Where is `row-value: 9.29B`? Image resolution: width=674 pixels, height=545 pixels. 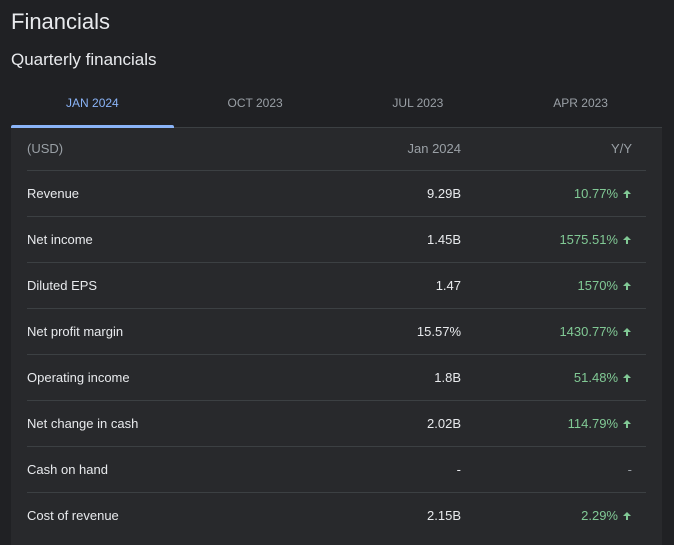
row-value: 9.29B is located at coordinates (444, 193).